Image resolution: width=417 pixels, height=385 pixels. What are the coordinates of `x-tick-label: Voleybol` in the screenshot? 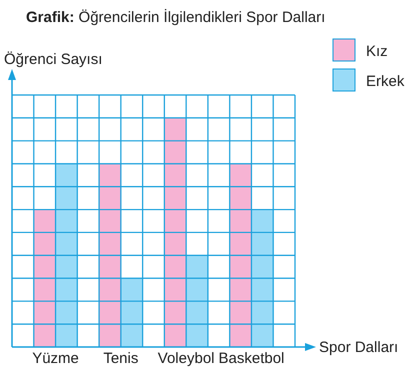 It's located at (186, 358).